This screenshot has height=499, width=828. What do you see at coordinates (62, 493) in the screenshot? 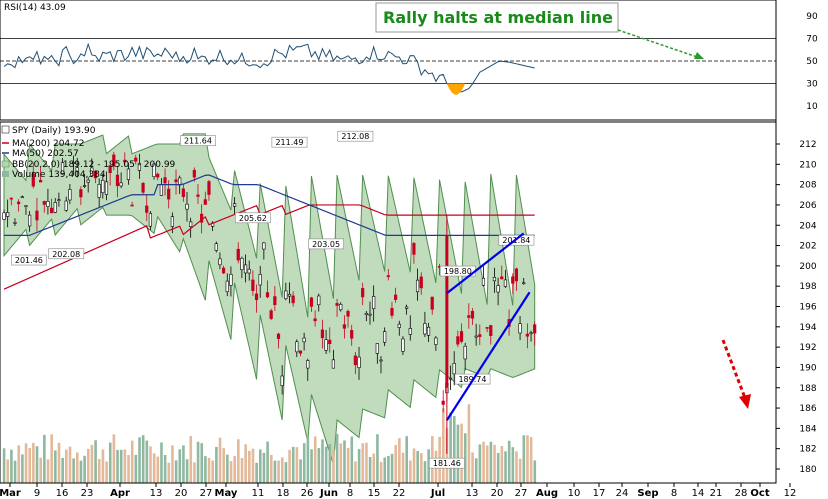
I see `x-day-label: 16` at bounding box center [62, 493].